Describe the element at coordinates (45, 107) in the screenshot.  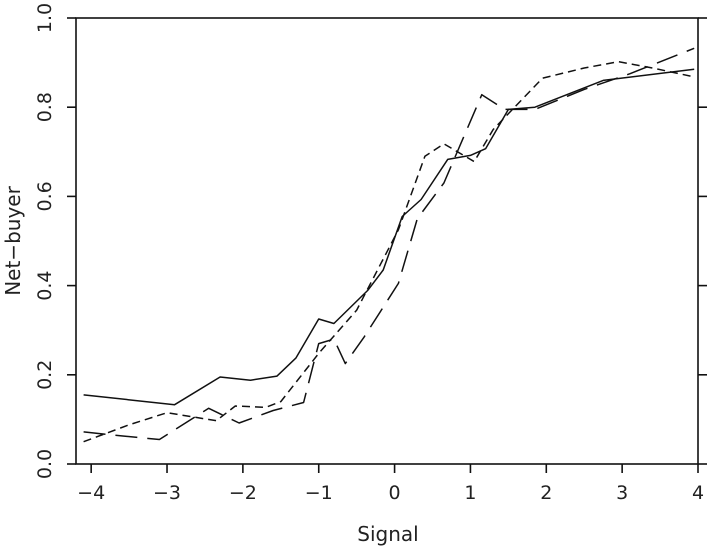
I see `y-tick-label: 0.8` at that location.